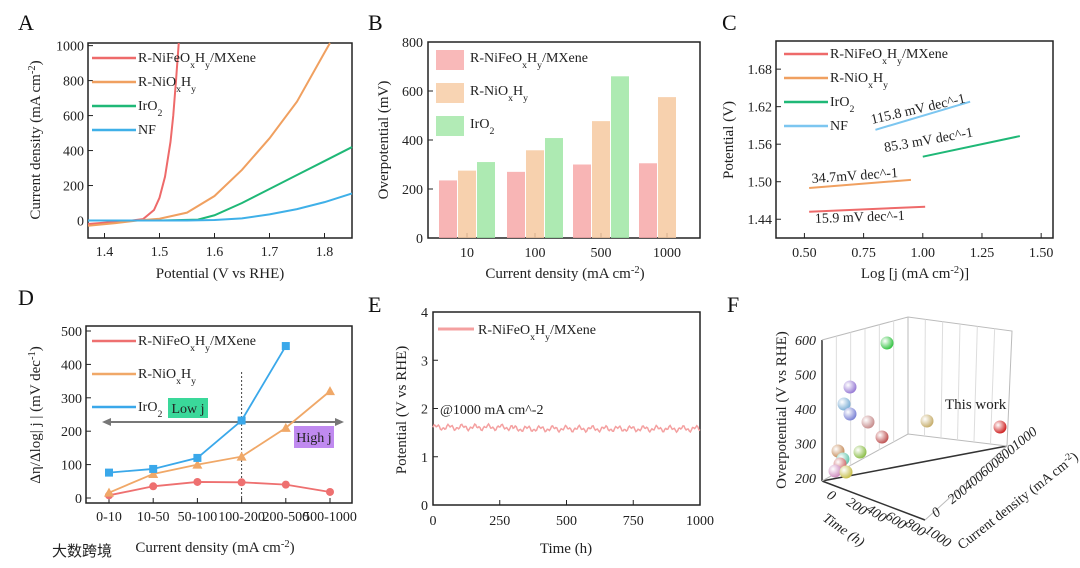  Describe the element at coordinates (188, 408) in the screenshot. I see `low-j-box` at that location.